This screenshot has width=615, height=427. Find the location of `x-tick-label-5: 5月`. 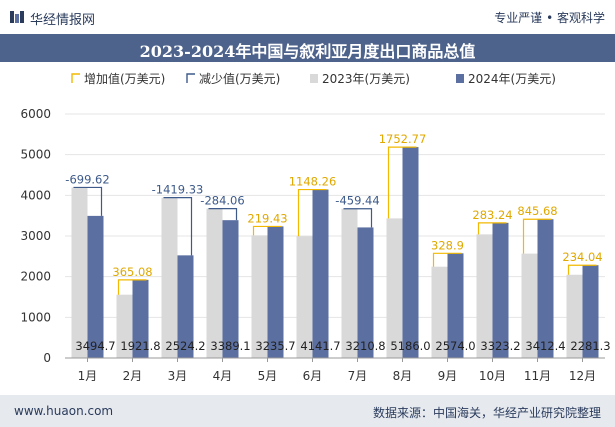

x-tick-label-5: 5月 is located at coordinates (268, 376).